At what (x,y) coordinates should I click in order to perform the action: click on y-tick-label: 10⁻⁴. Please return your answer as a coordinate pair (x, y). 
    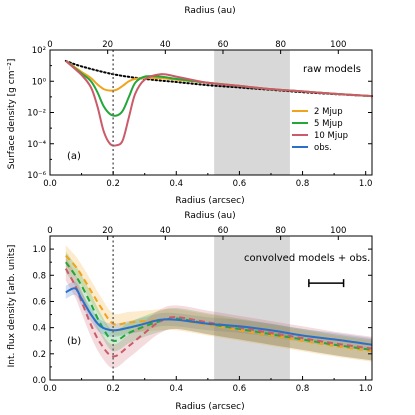
    Looking at the image, I should click on (36, 145).